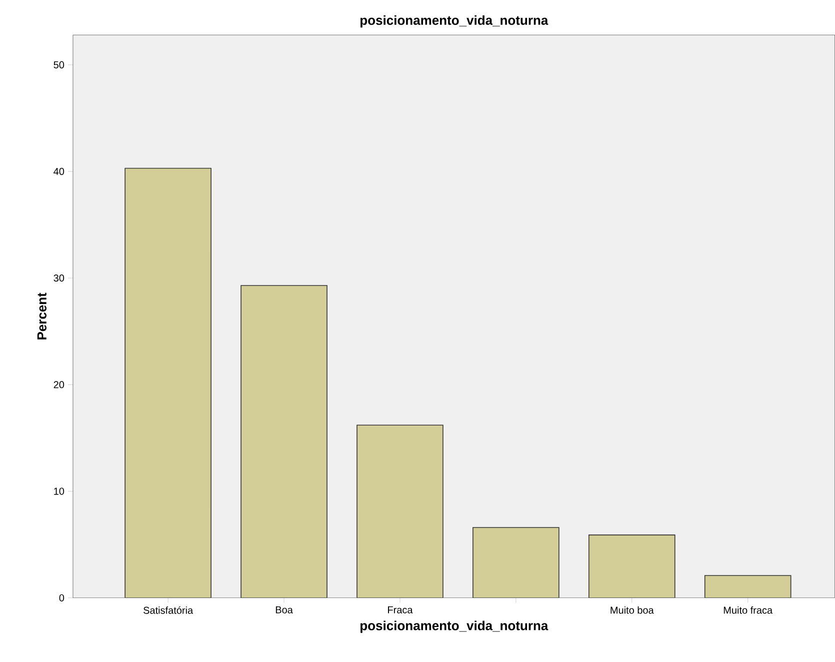 This screenshot has width=835, height=662. What do you see at coordinates (59, 491) in the screenshot?
I see `y-tick-label: 10` at bounding box center [59, 491].